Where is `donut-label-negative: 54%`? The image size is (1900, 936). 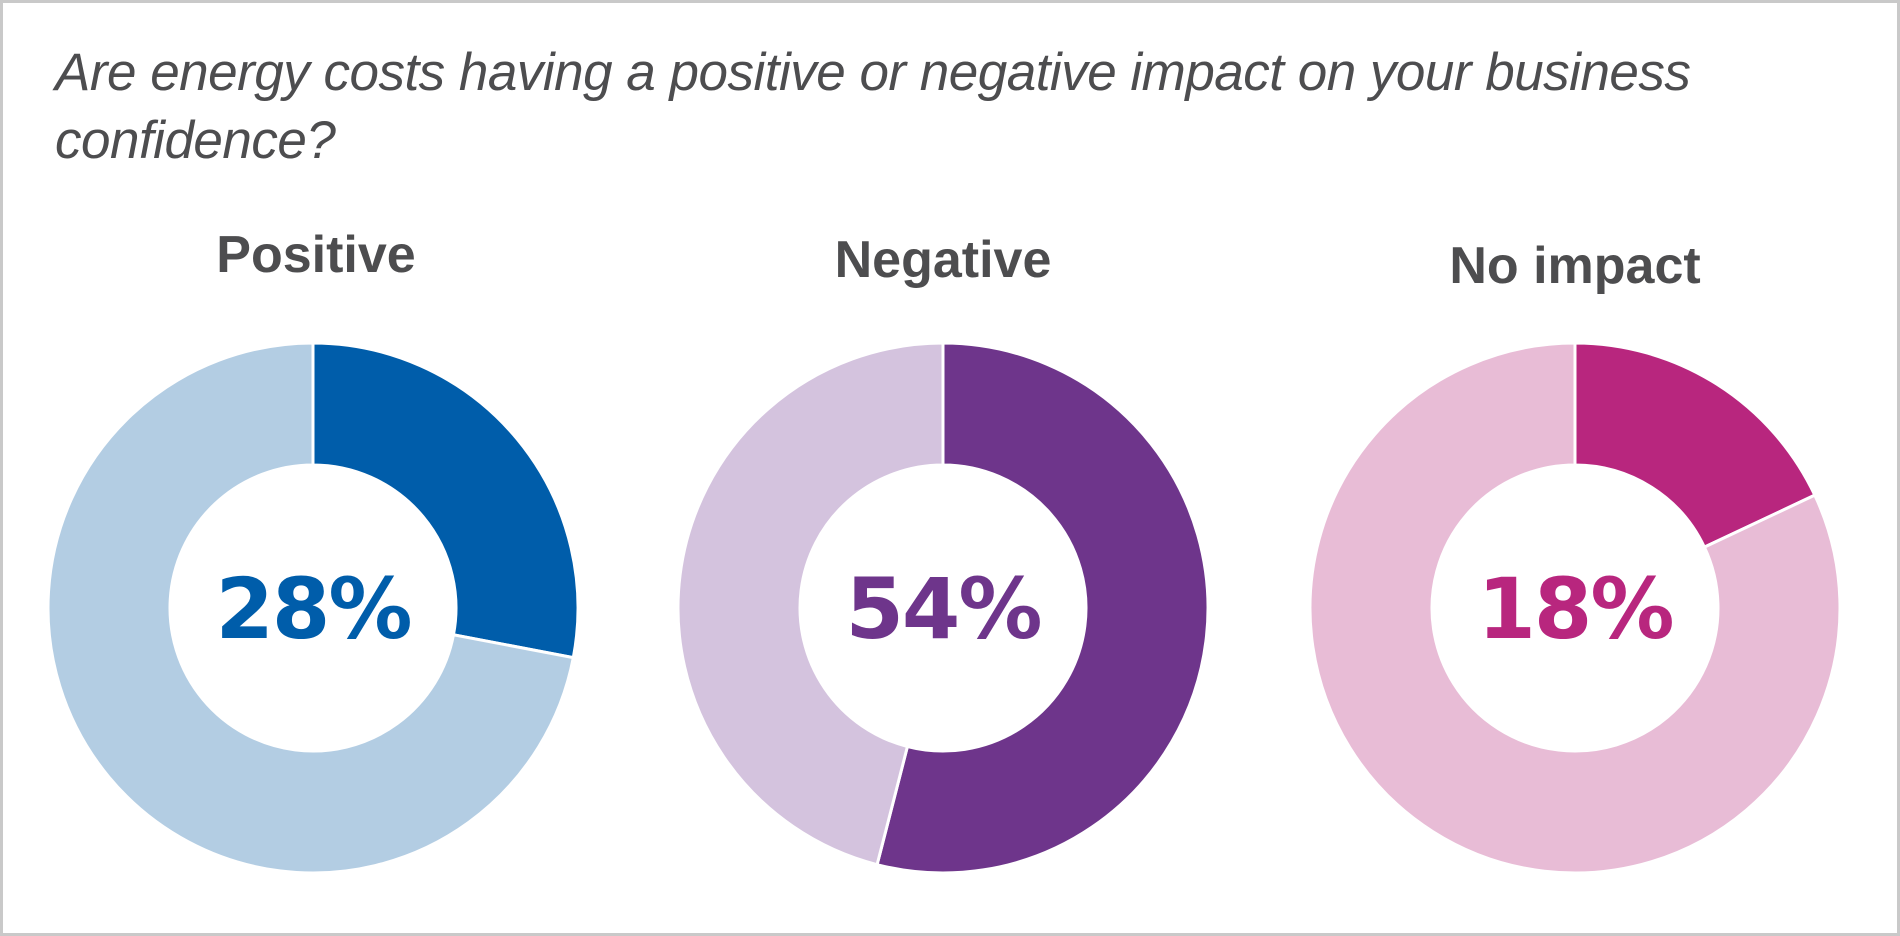 donut-label-negative: 54% is located at coordinates (942, 609).